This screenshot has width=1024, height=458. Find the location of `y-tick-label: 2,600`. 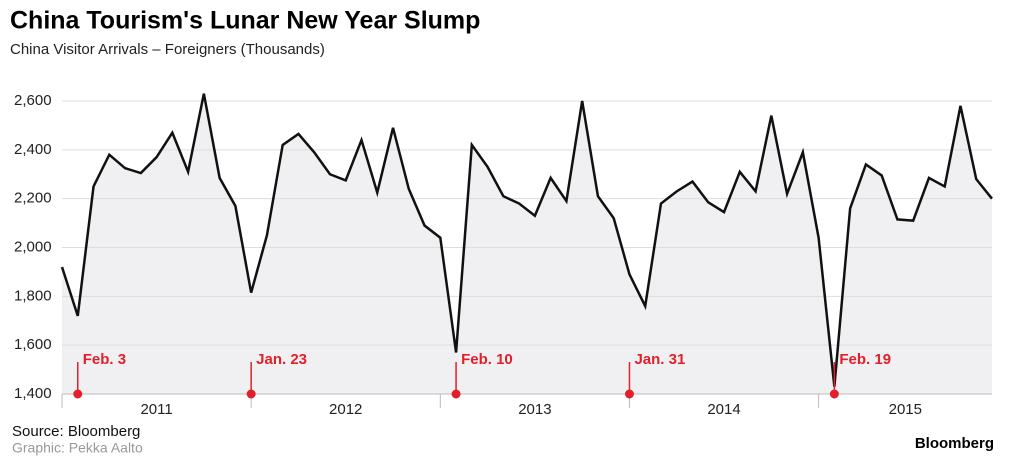

y-tick-label: 2,600 is located at coordinates (33, 100).